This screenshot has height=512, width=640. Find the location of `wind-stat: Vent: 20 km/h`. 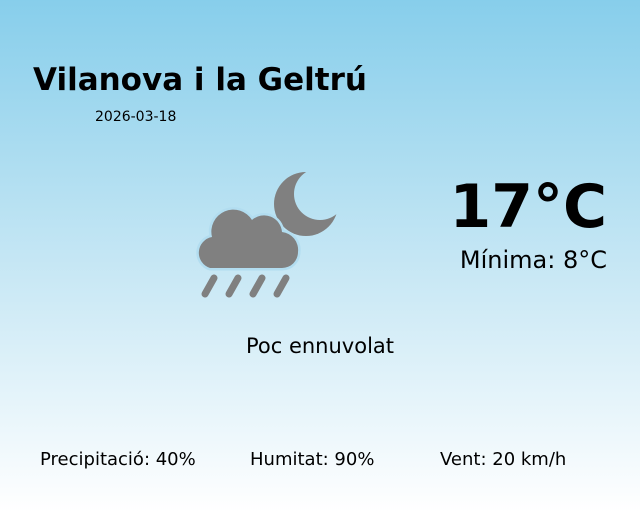

wind-stat: Vent: 20 km/h is located at coordinates (503, 459).